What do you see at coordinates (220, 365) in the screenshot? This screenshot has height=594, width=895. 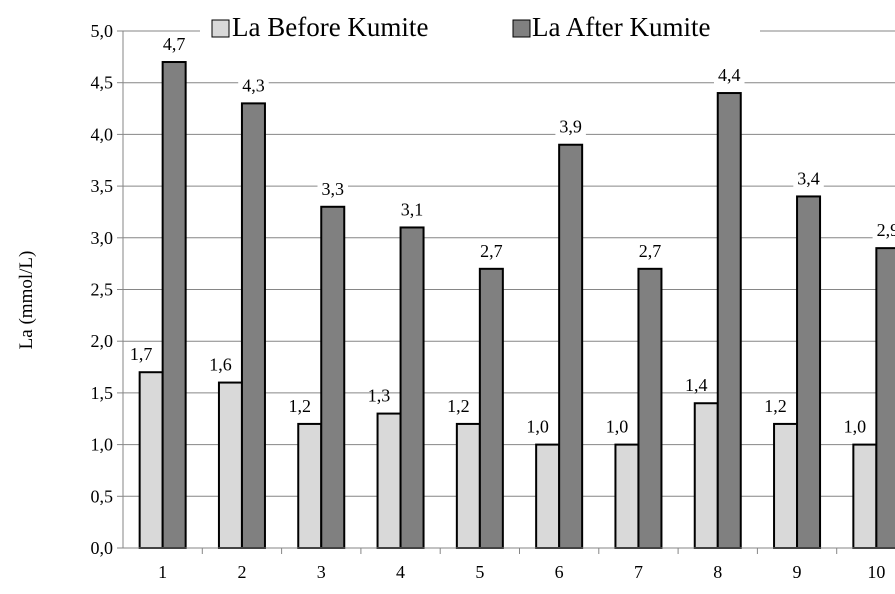 I see `data-label-before: 1,6` at bounding box center [220, 365].